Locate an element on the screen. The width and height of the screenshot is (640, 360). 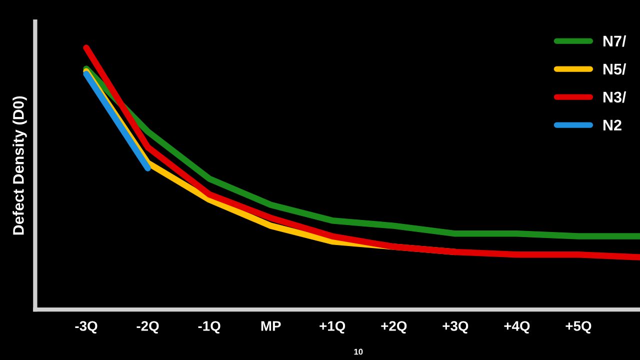
x-tick-label: +5Q is located at coordinates (579, 327).